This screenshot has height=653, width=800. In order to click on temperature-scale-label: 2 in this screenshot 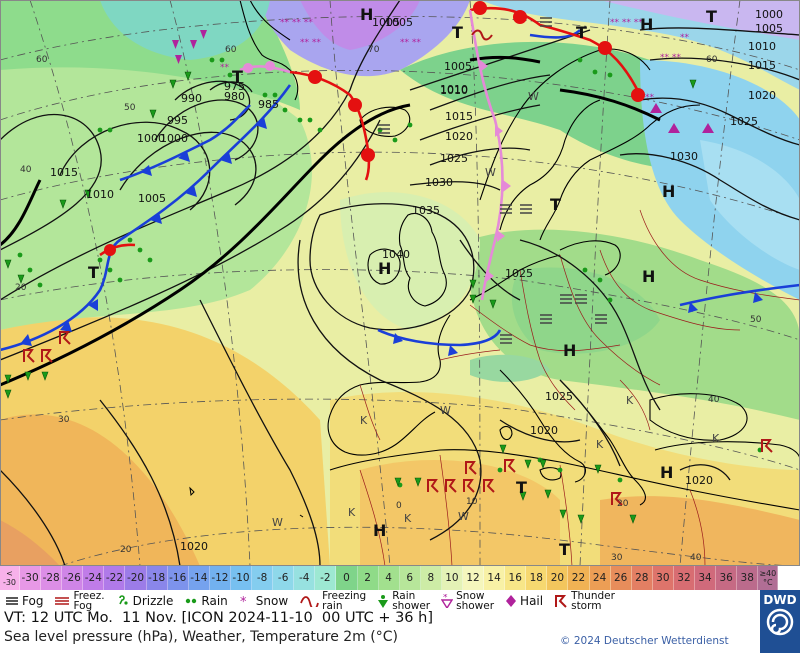, I will do `click(367, 577)`.